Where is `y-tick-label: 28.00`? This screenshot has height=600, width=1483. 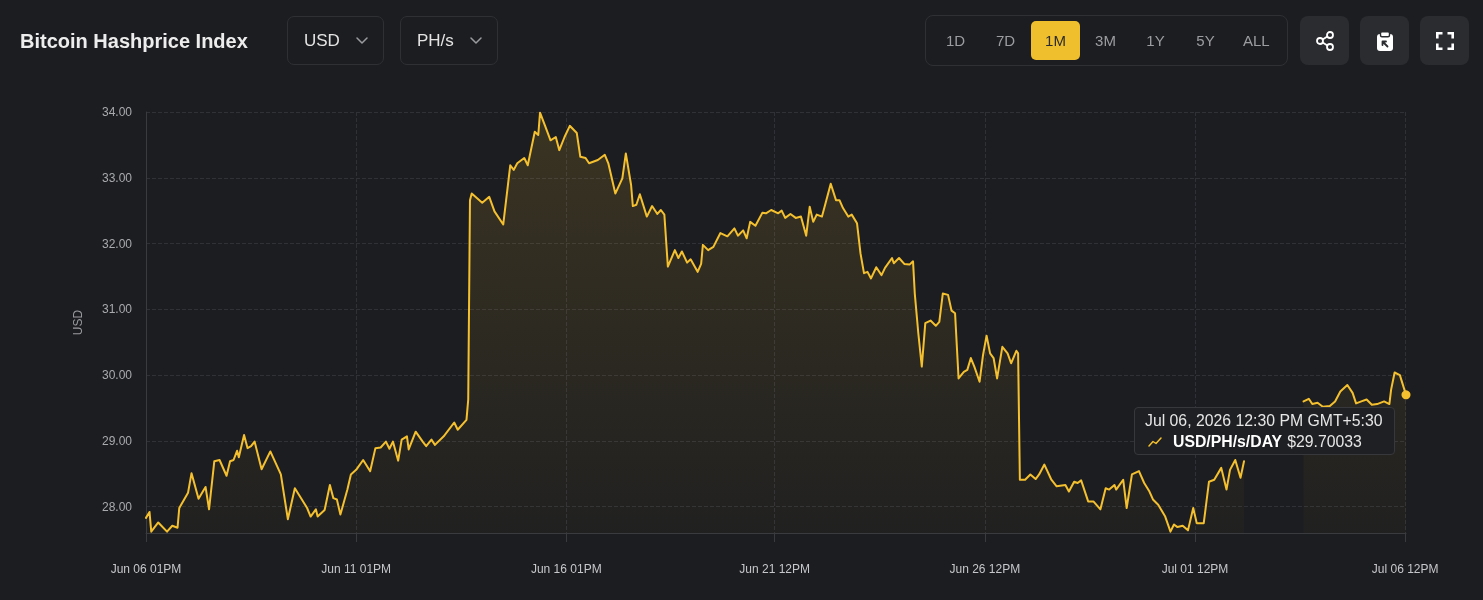
y-tick-label: 28.00 is located at coordinates (117, 506).